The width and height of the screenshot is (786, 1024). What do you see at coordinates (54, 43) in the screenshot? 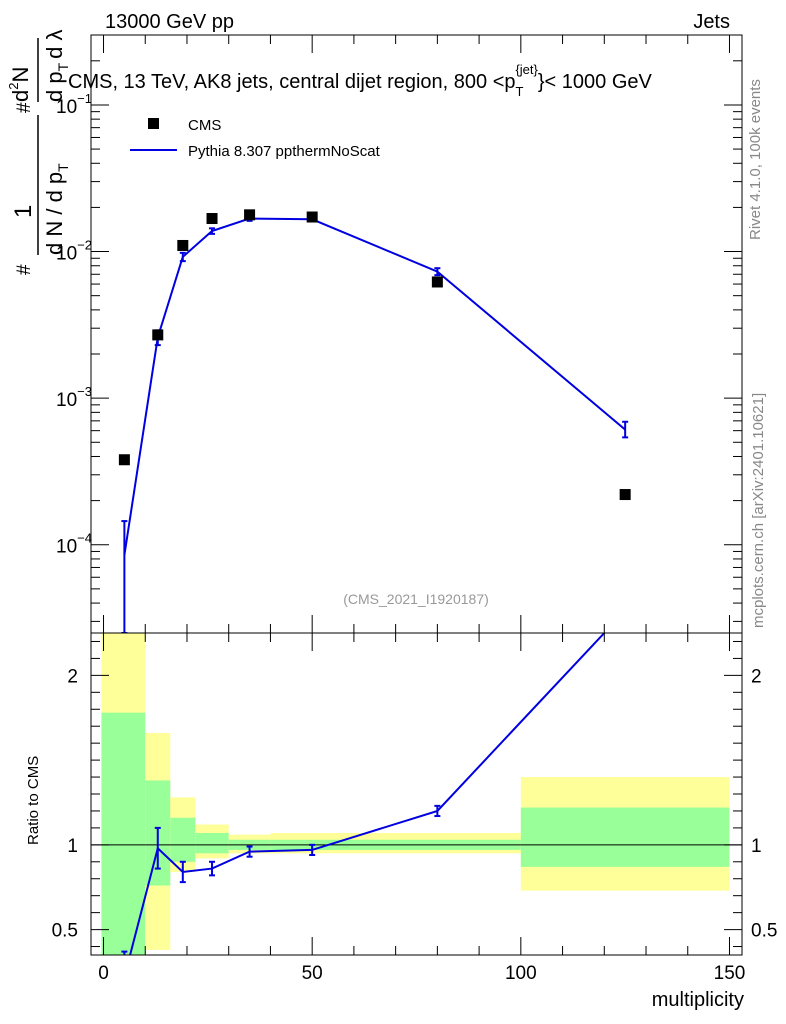
I see `ylabel-den-dl: d λ` at bounding box center [54, 43].